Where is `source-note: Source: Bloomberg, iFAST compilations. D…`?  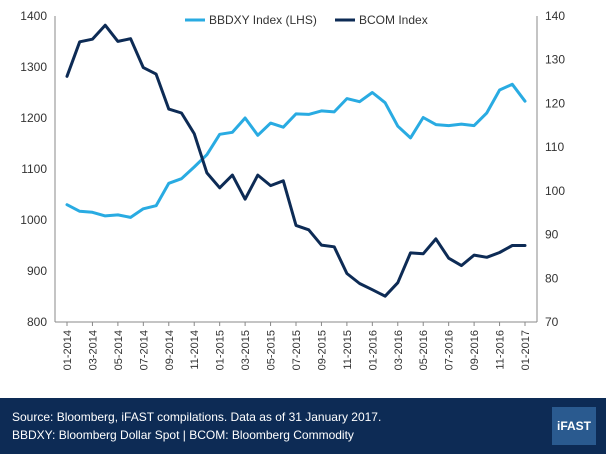 source-note: Source: Bloomberg, iFAST compilations. D… is located at coordinates (197, 417).